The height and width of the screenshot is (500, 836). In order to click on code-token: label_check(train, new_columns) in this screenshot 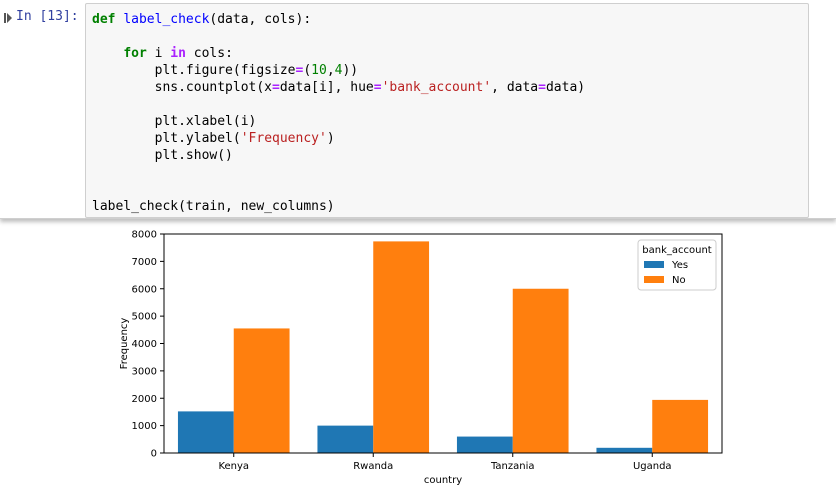, I will do `click(213, 206)`.